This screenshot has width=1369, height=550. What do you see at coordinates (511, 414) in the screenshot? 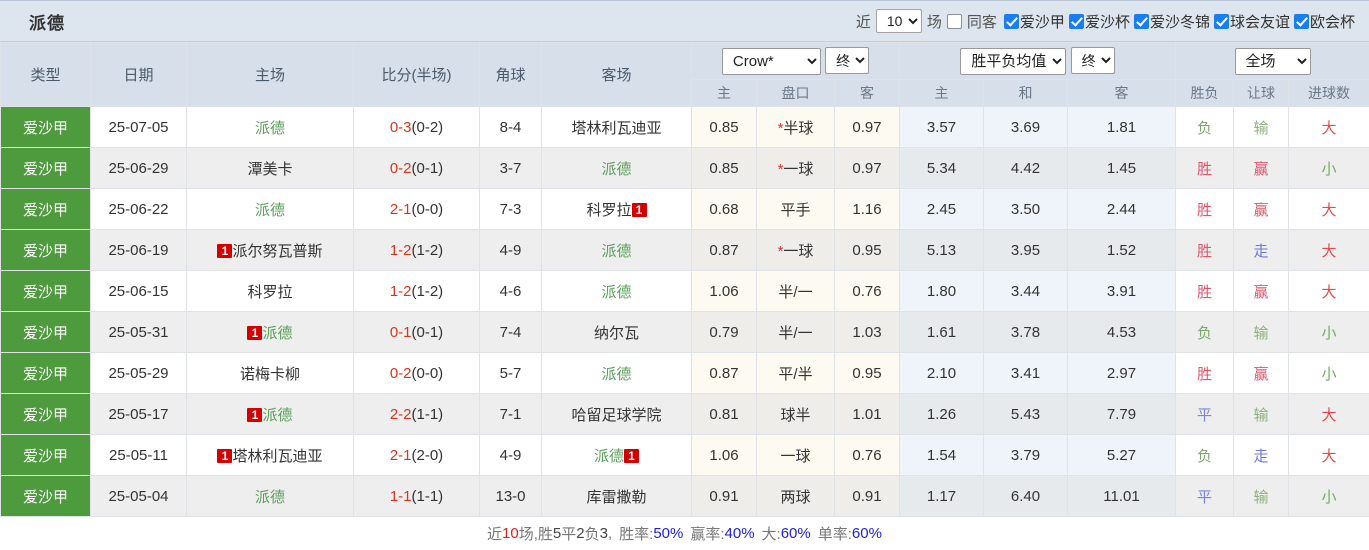
I see `corner-score: 7-1` at bounding box center [511, 414].